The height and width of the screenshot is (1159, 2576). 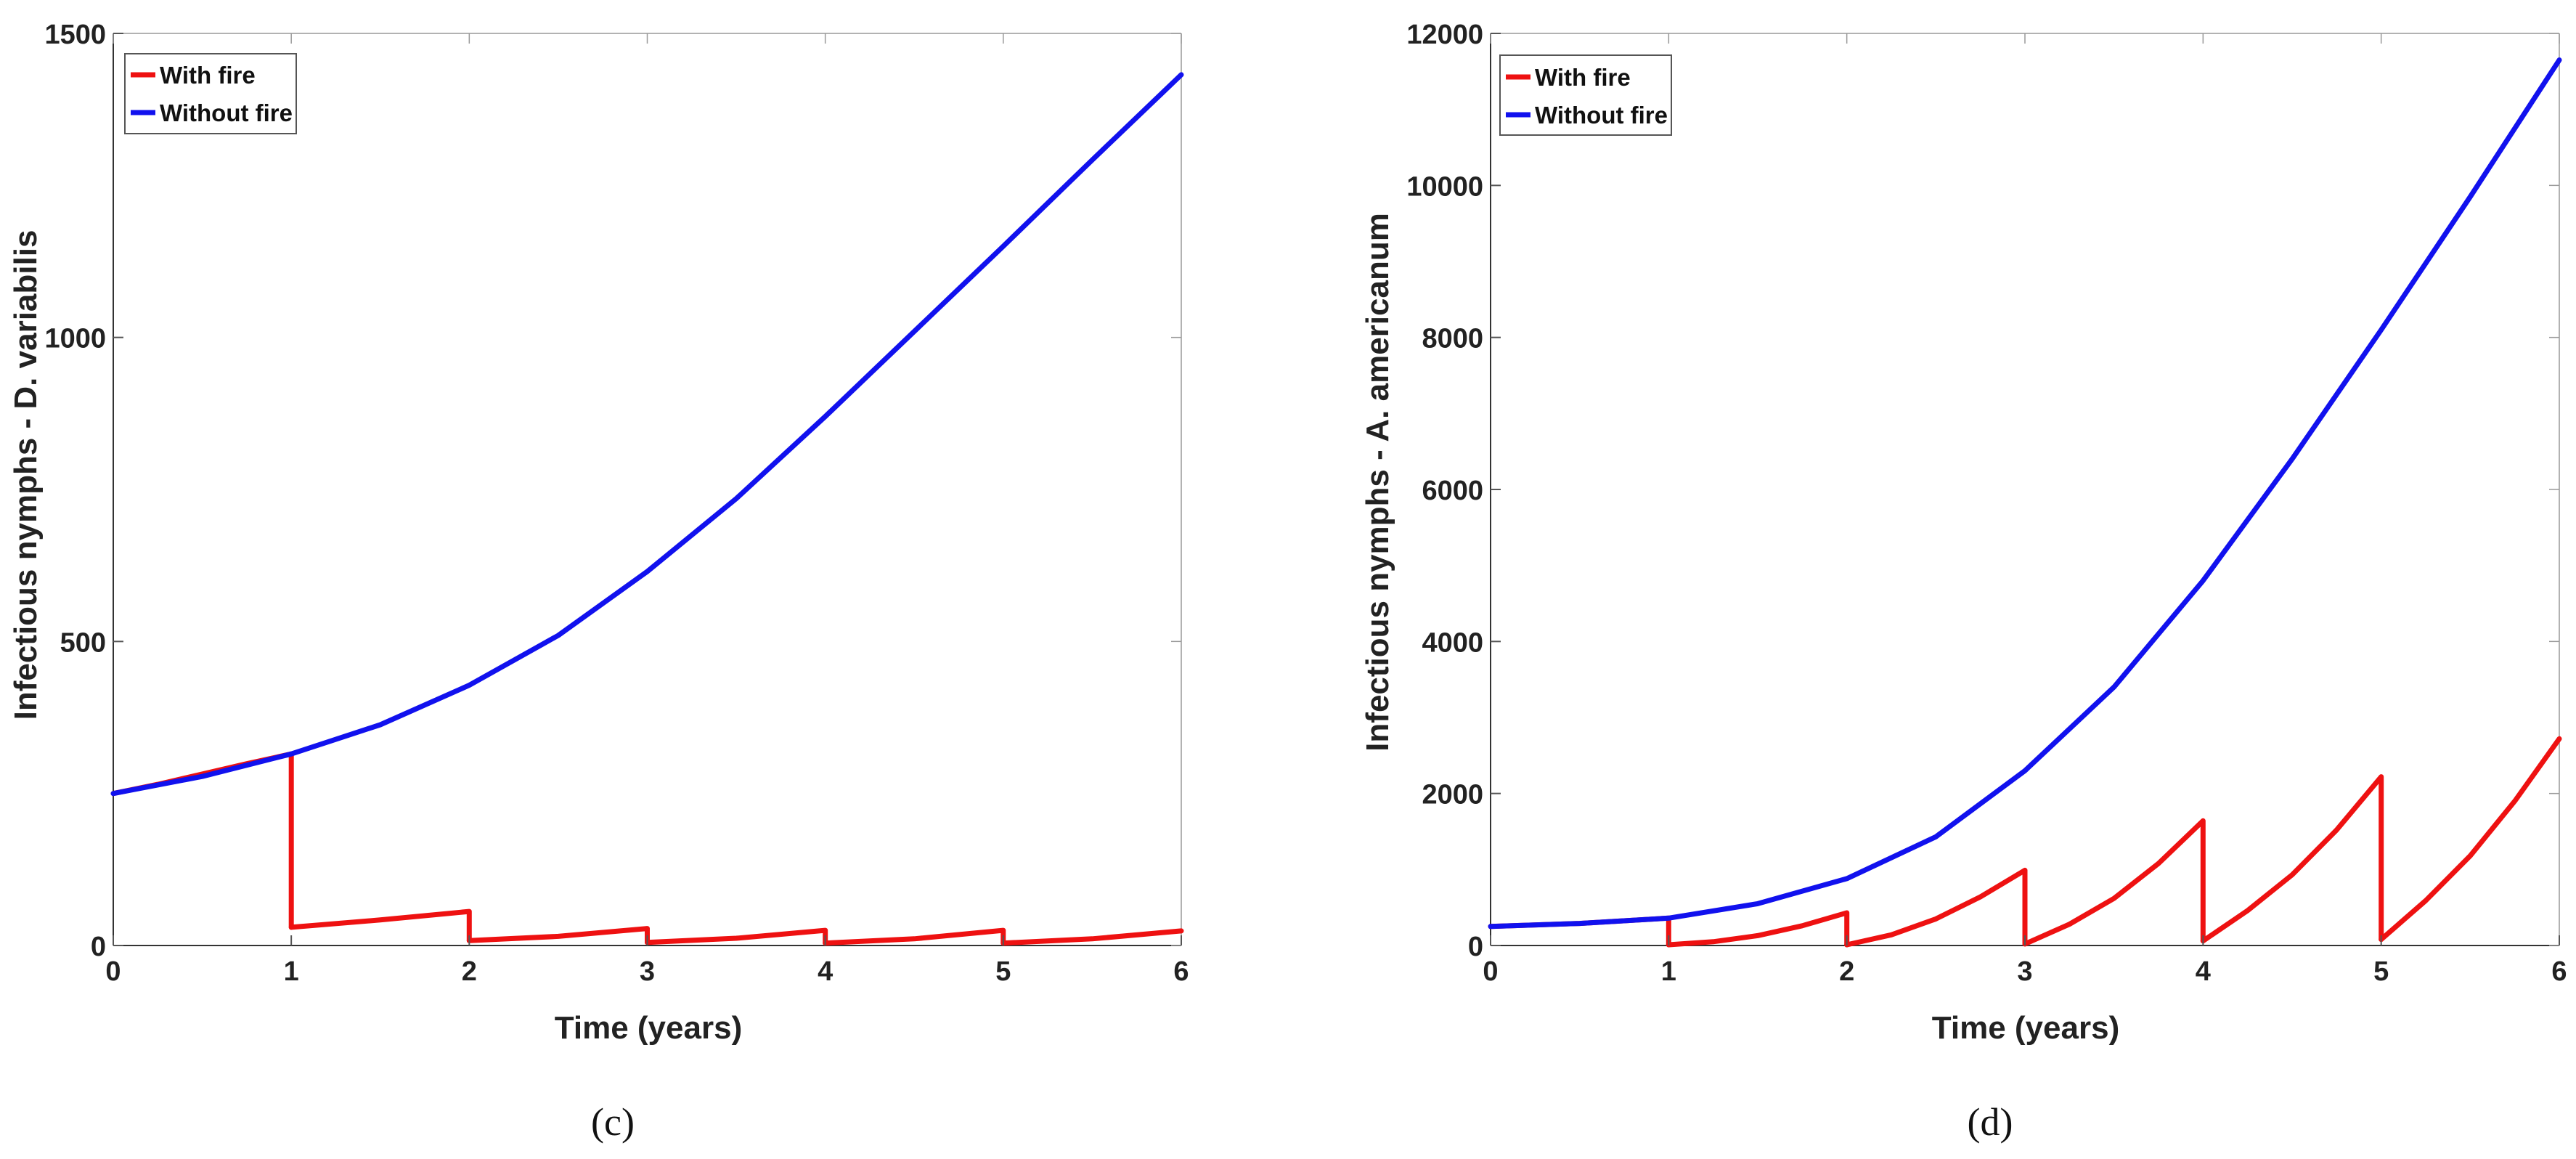 What do you see at coordinates (291, 971) in the screenshot?
I see `panel-c-x-tick-label-1: 1` at bounding box center [291, 971].